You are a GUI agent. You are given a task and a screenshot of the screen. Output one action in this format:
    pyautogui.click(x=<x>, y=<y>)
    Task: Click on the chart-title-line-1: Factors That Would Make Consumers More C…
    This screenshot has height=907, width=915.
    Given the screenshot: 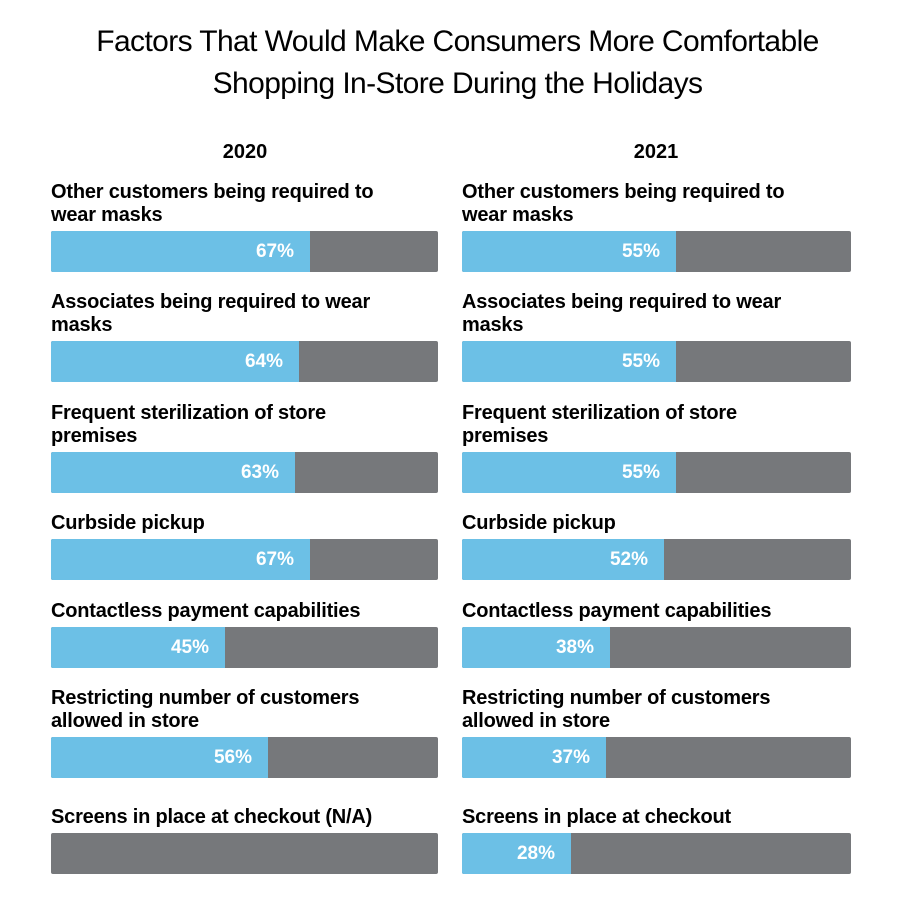 What is the action you would take?
    pyautogui.click(x=457, y=41)
    